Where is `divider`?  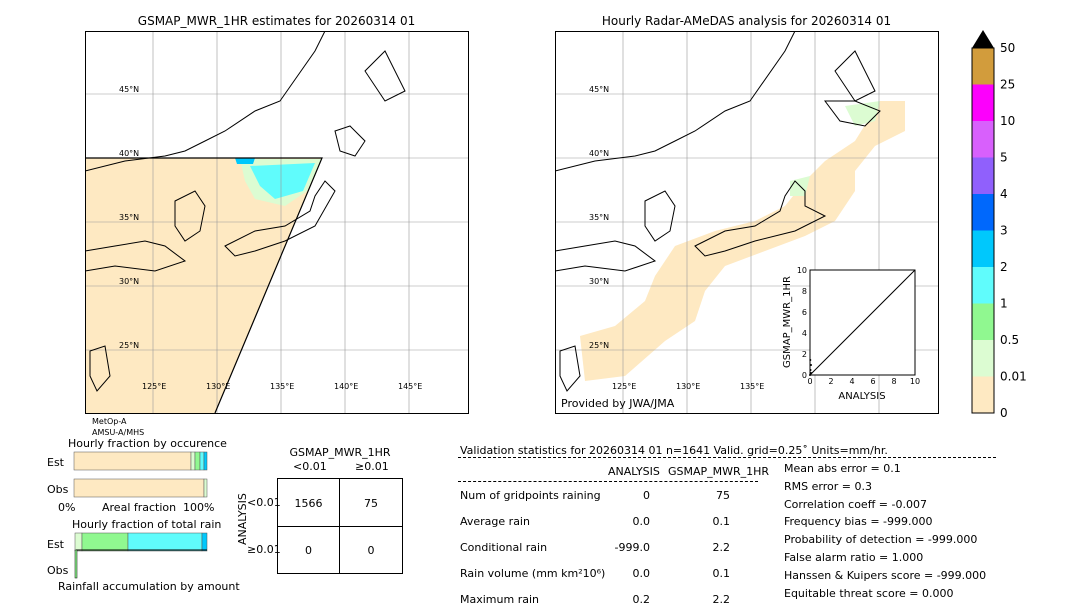 divider is located at coordinates (727, 457).